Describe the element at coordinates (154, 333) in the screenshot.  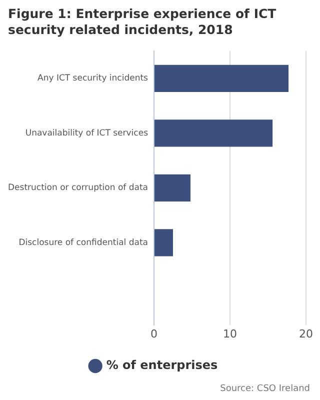
I see `x-tick-label: 0` at that location.